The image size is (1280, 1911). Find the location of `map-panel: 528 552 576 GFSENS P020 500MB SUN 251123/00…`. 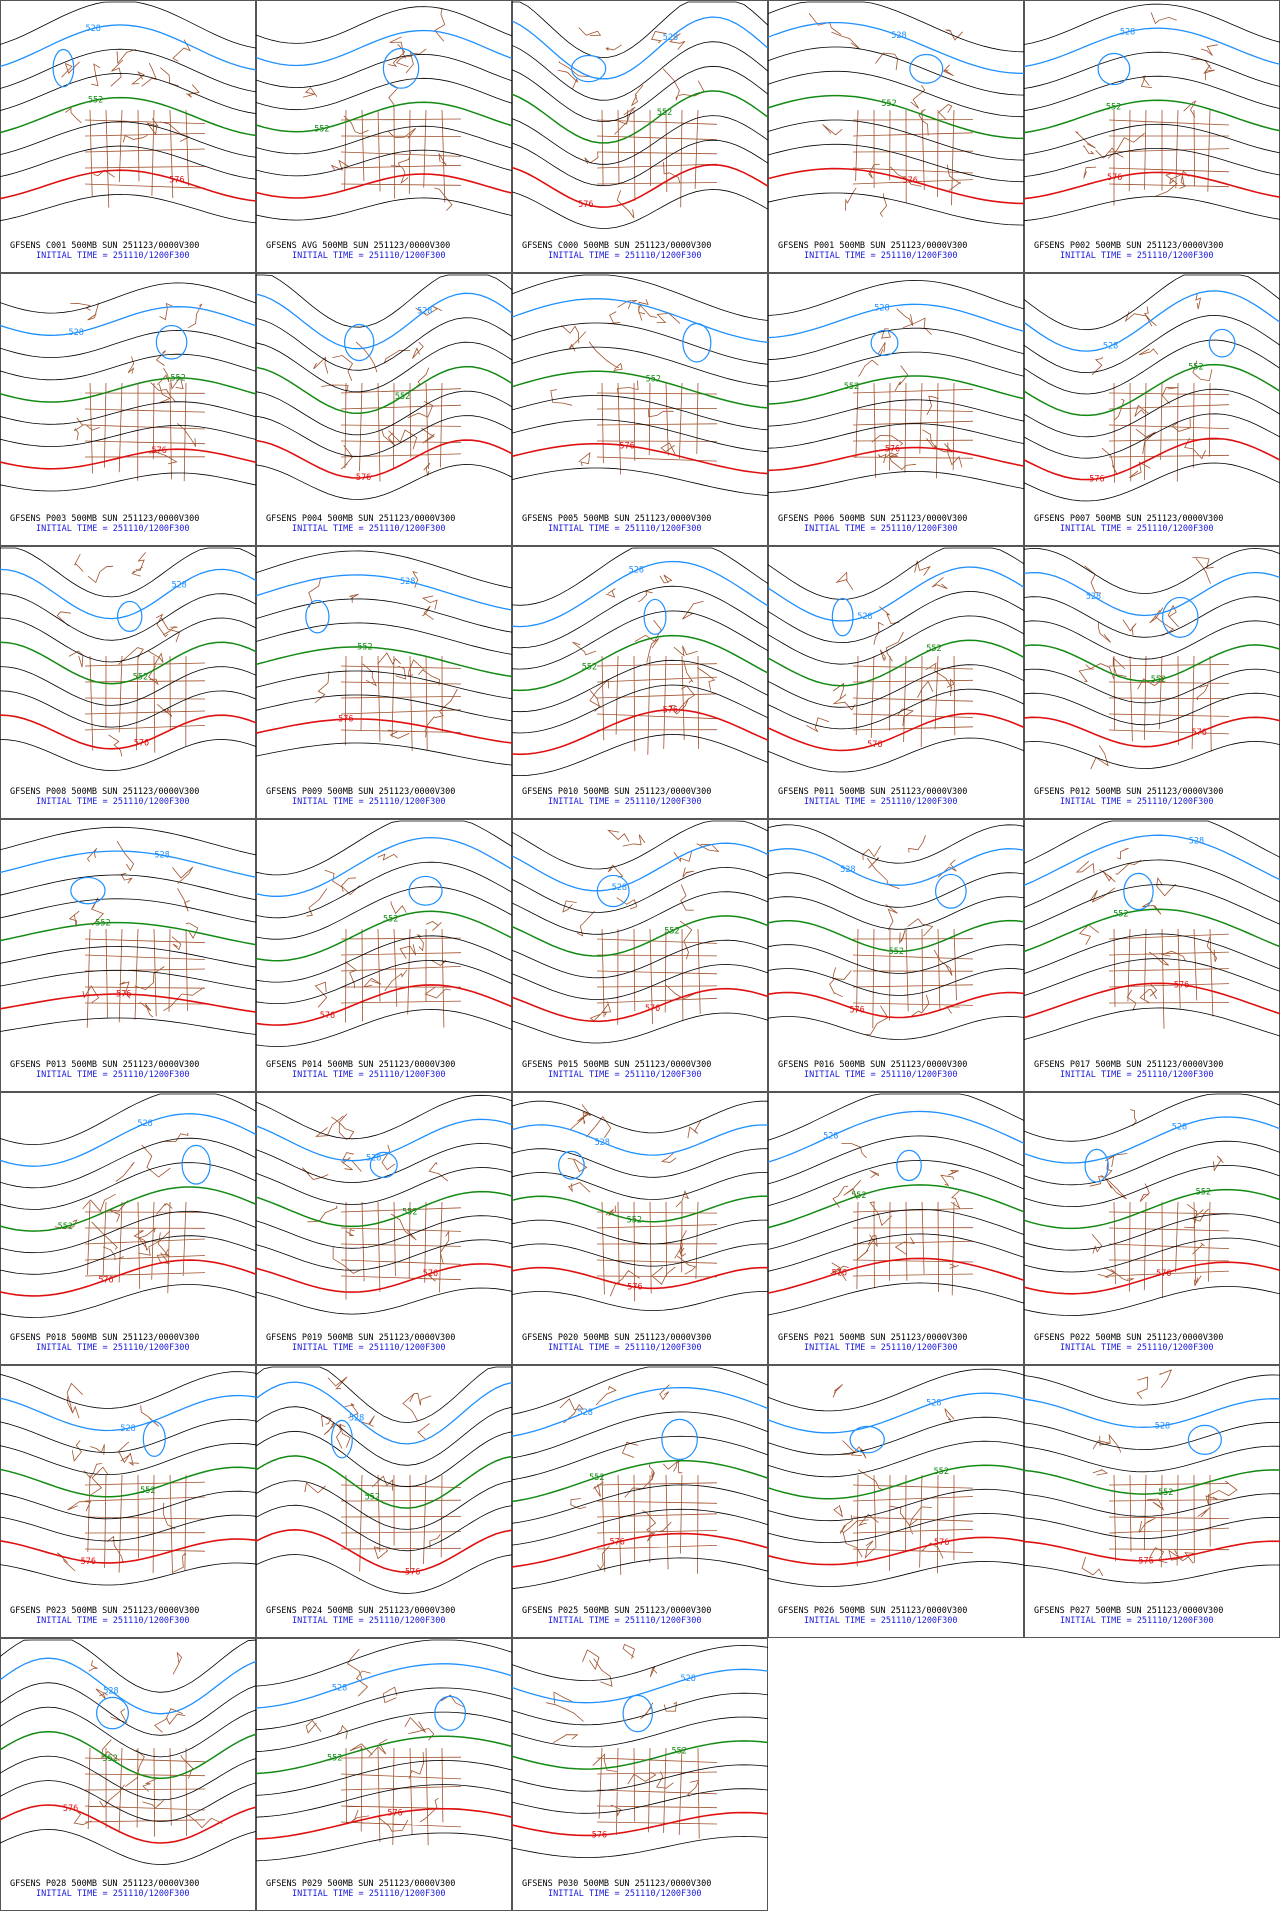

map-panel: 528 552 576 GFSENS P020 500MB SUN 251123/00… is located at coordinates (640, 1228).